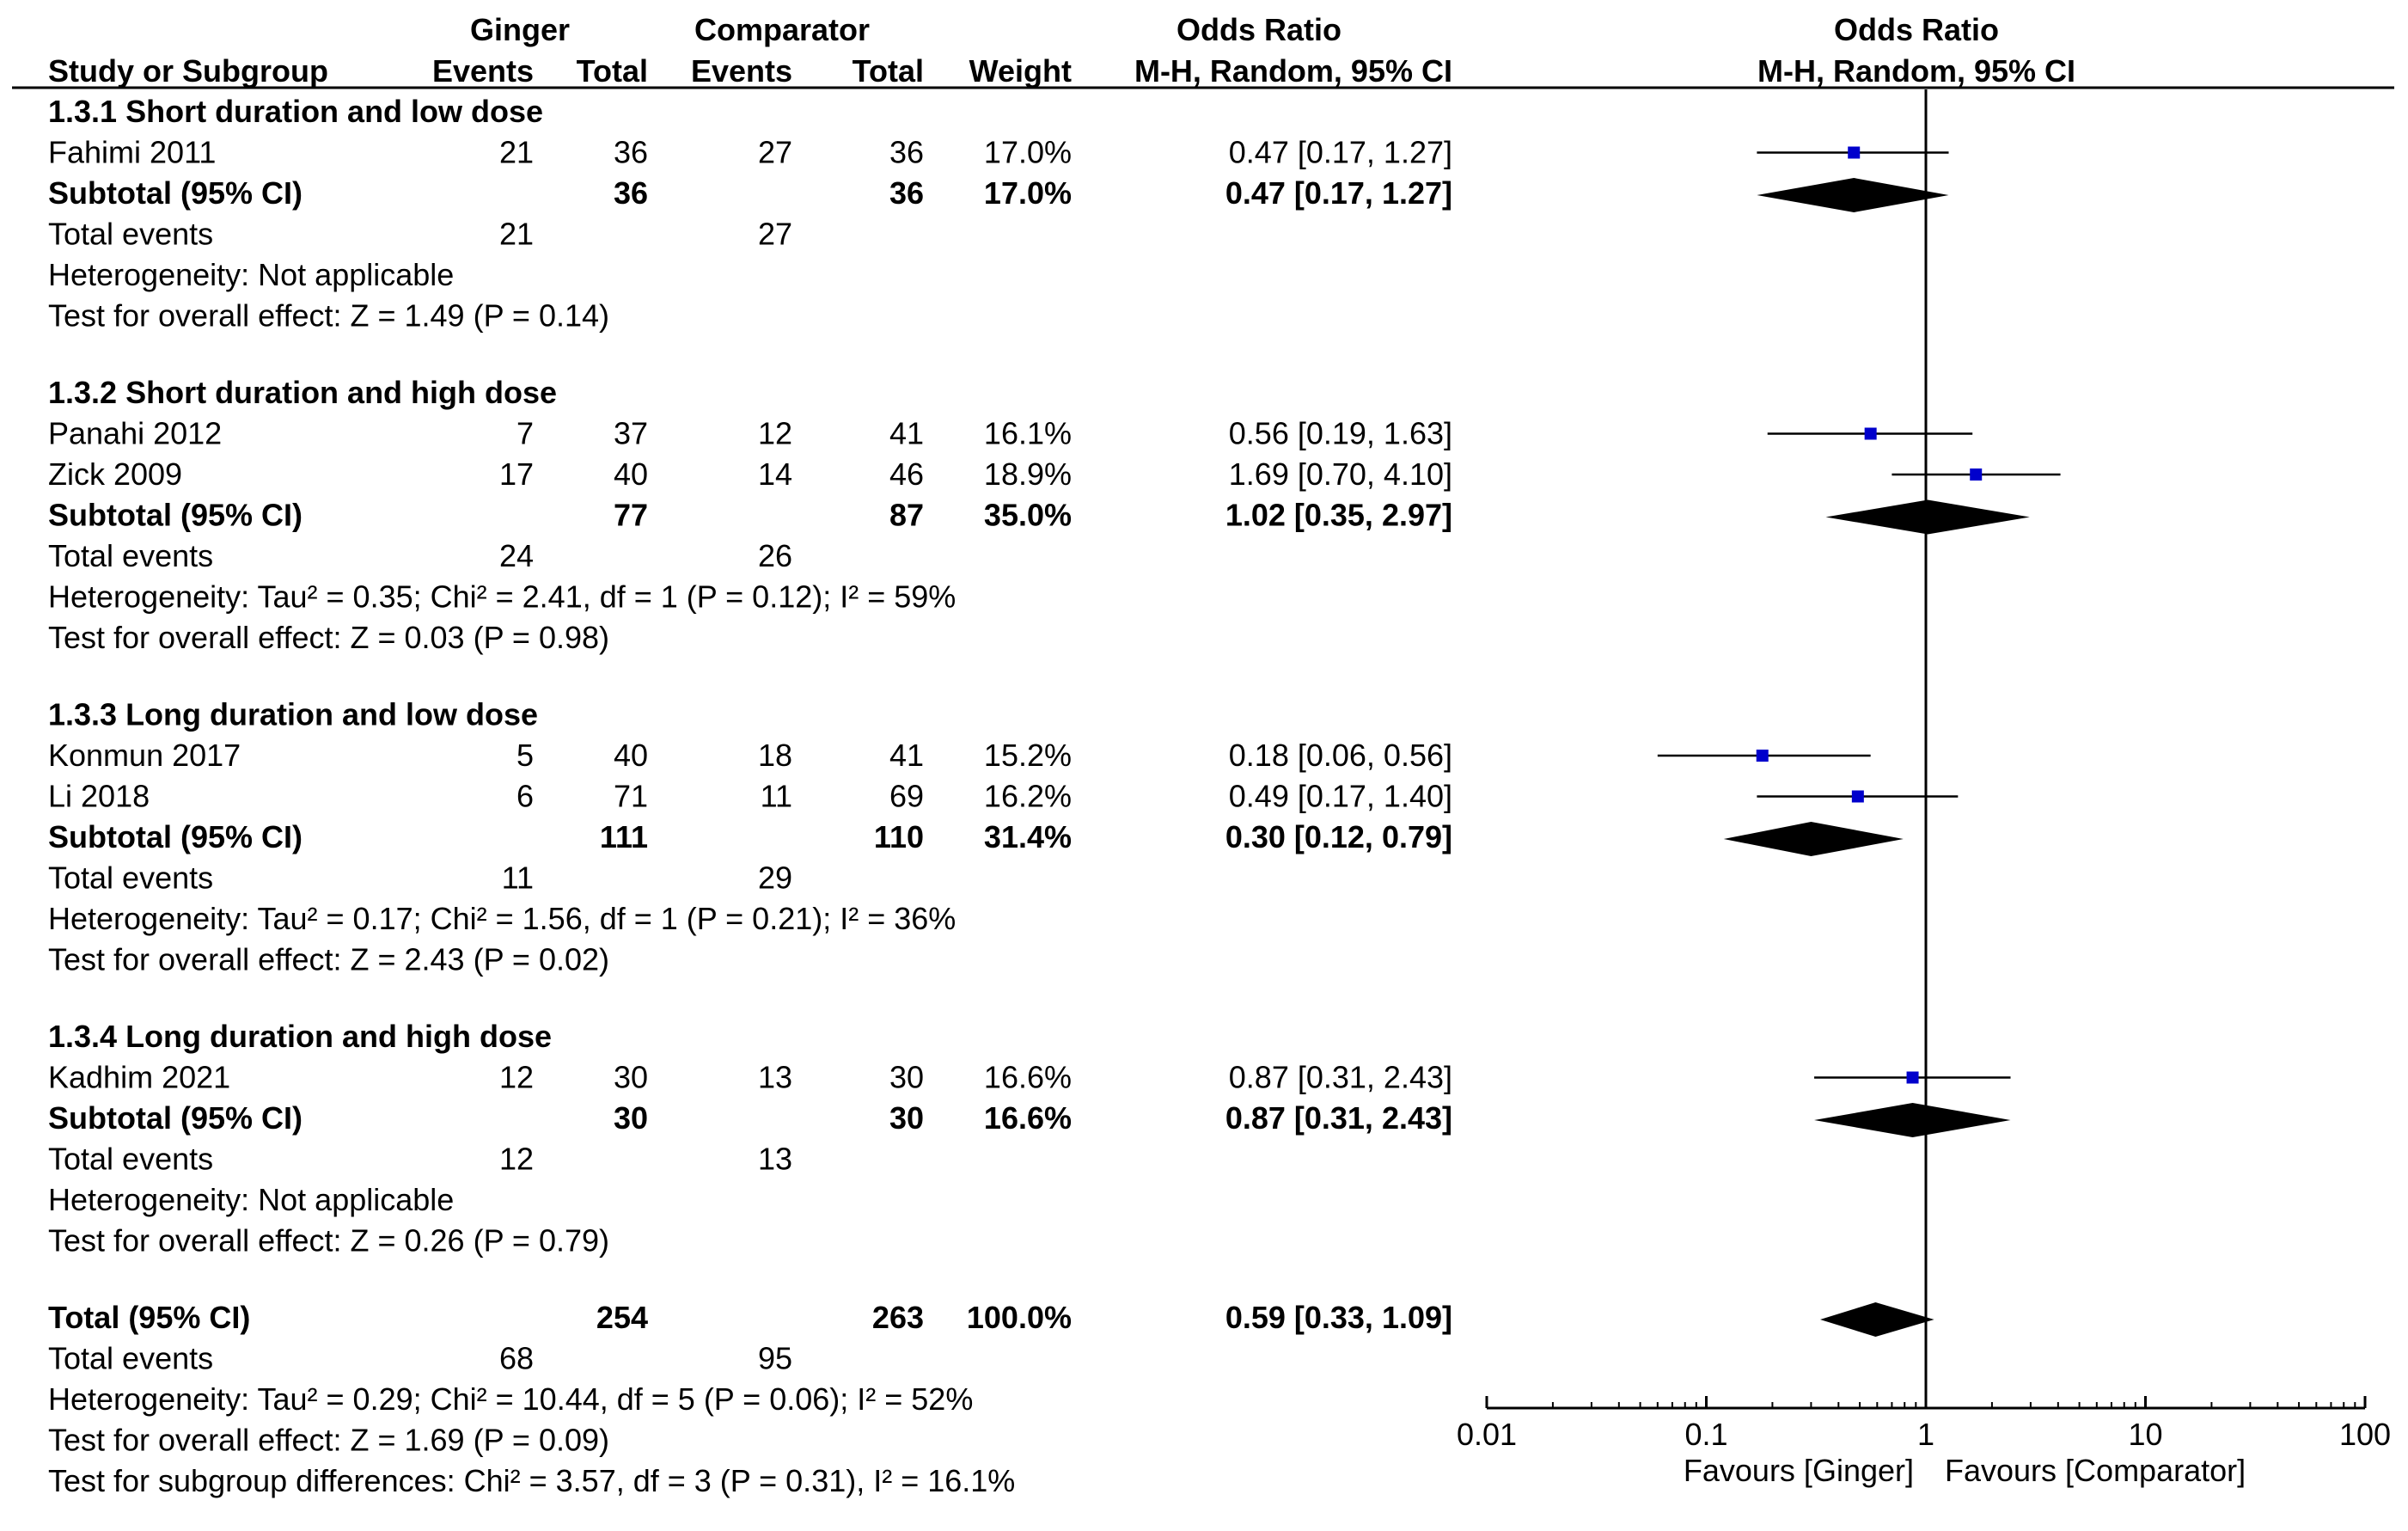  I want to click on study-comparator-events: 14, so click(775, 474).